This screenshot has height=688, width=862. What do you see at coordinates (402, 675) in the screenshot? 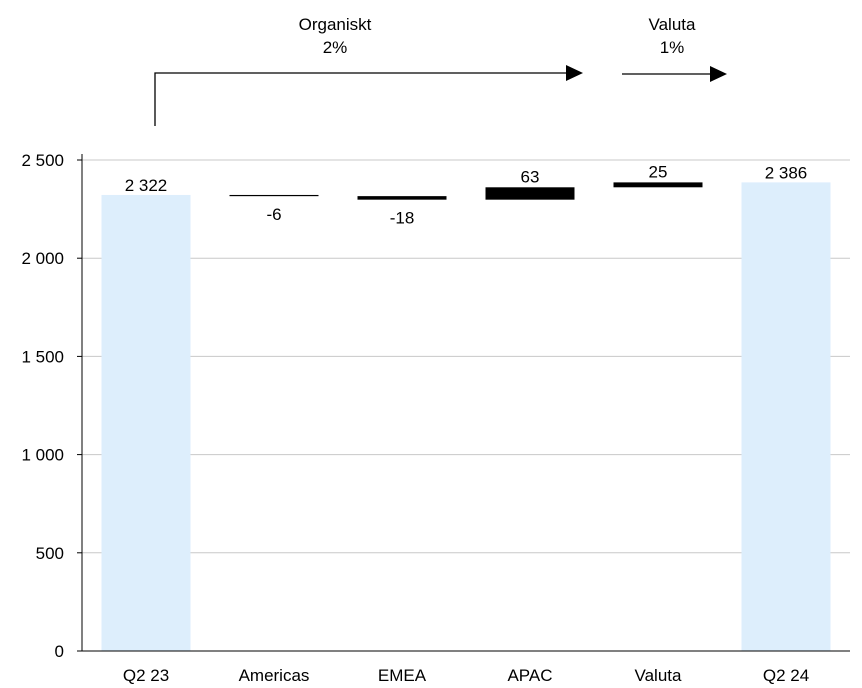
I see `x-tick-label: EMEA` at bounding box center [402, 675].